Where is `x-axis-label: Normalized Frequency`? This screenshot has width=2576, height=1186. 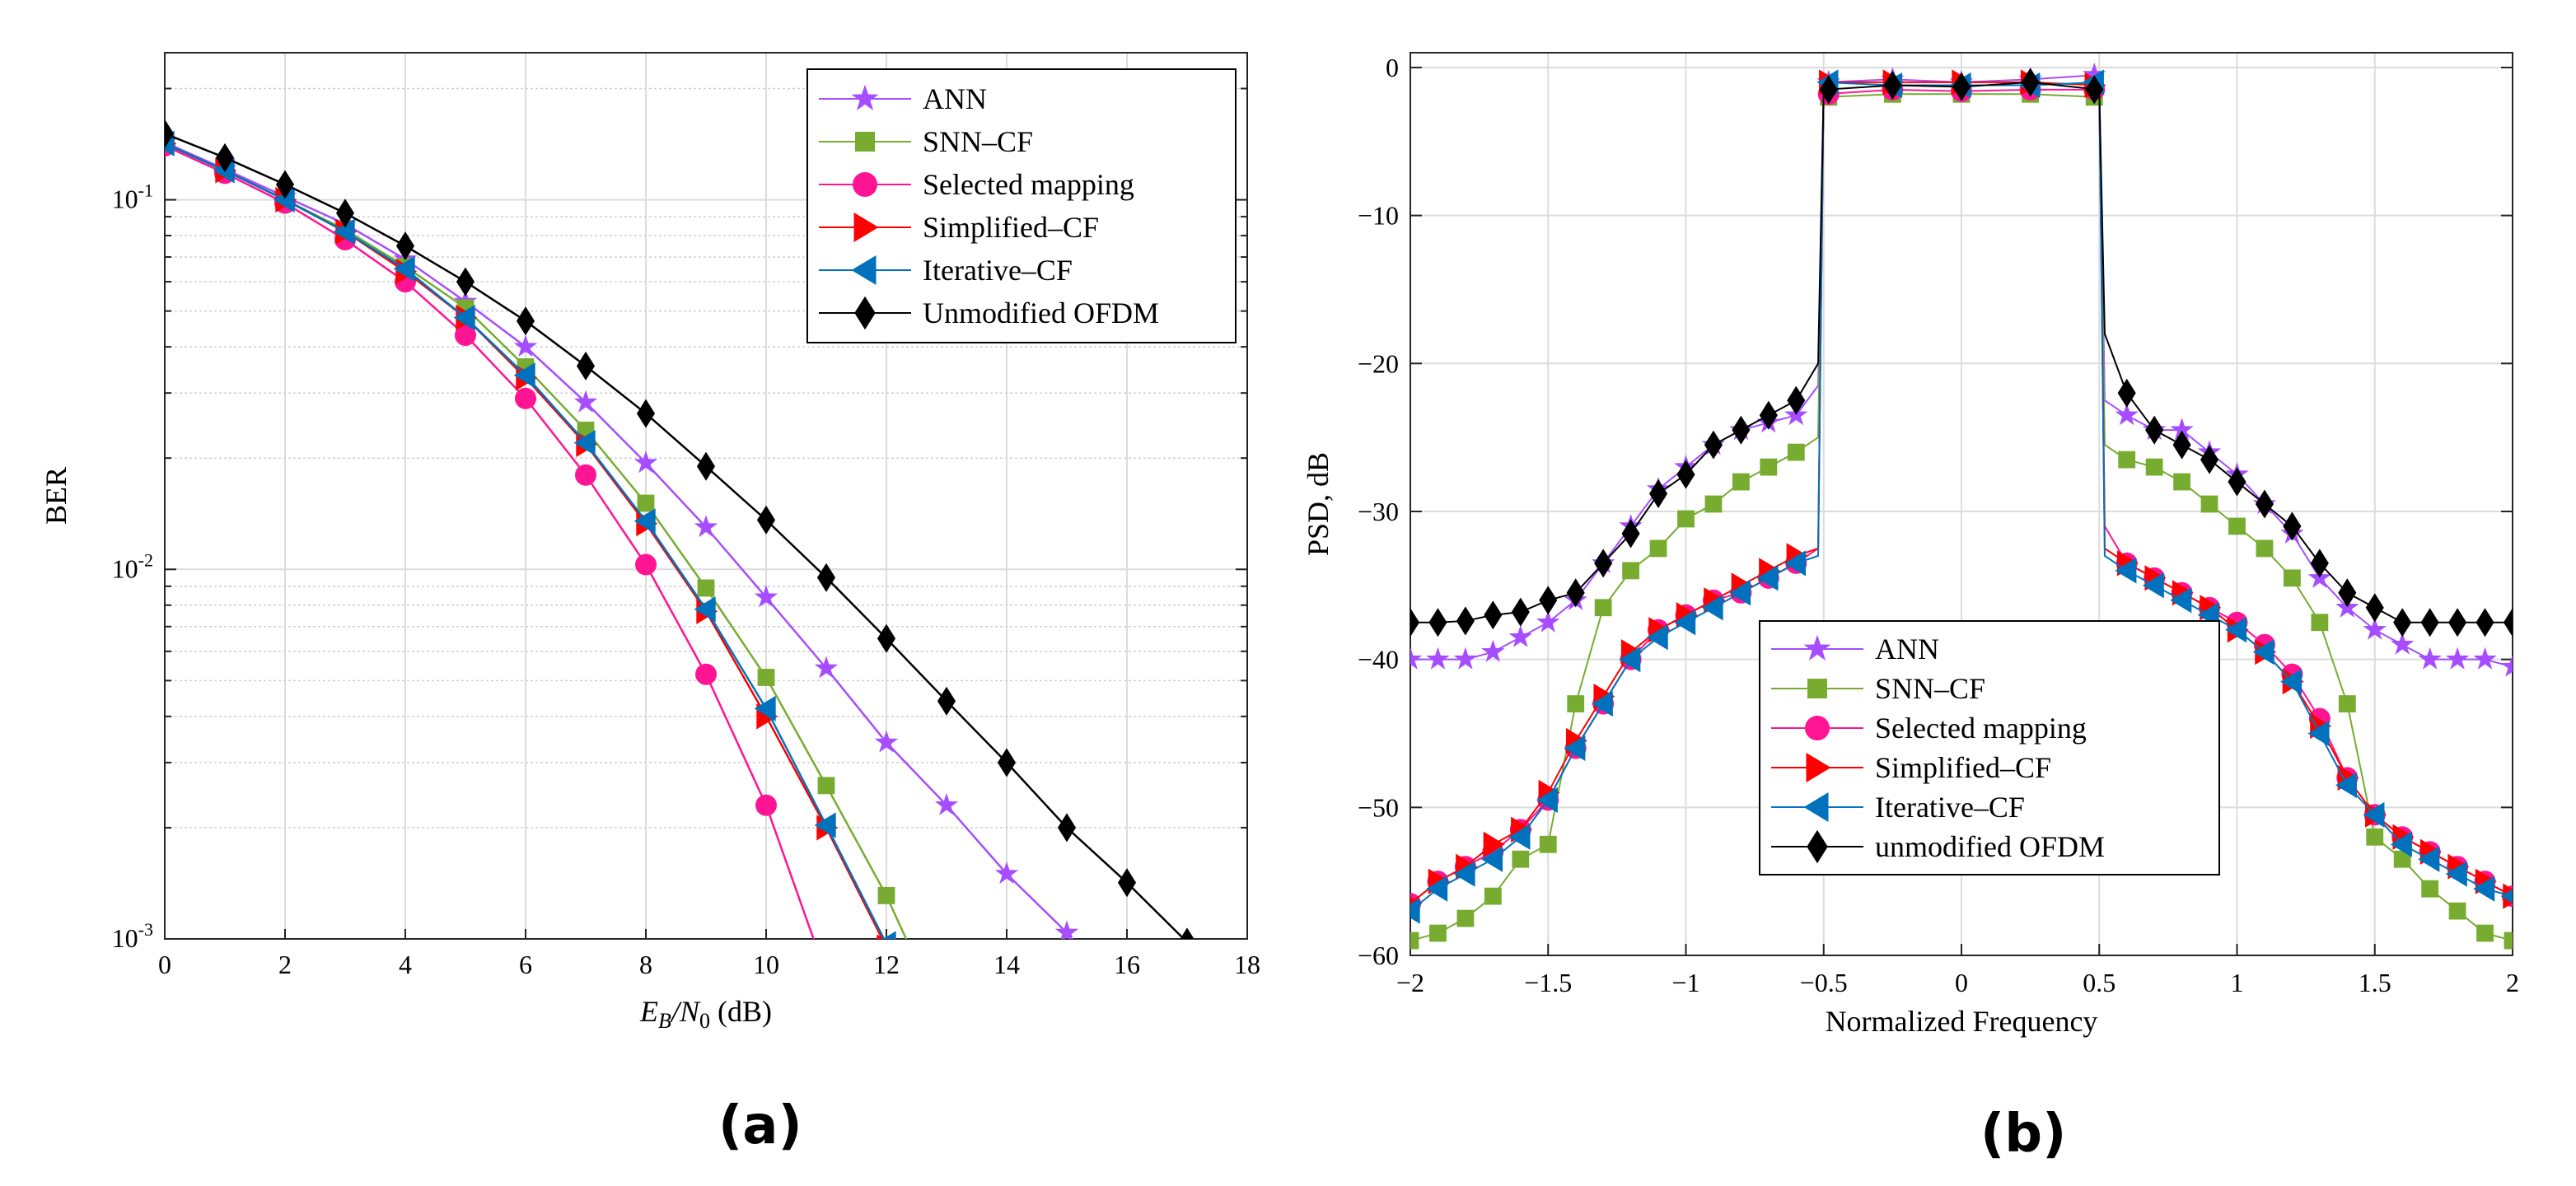 x-axis-label: Normalized Frequency is located at coordinates (1962, 1021).